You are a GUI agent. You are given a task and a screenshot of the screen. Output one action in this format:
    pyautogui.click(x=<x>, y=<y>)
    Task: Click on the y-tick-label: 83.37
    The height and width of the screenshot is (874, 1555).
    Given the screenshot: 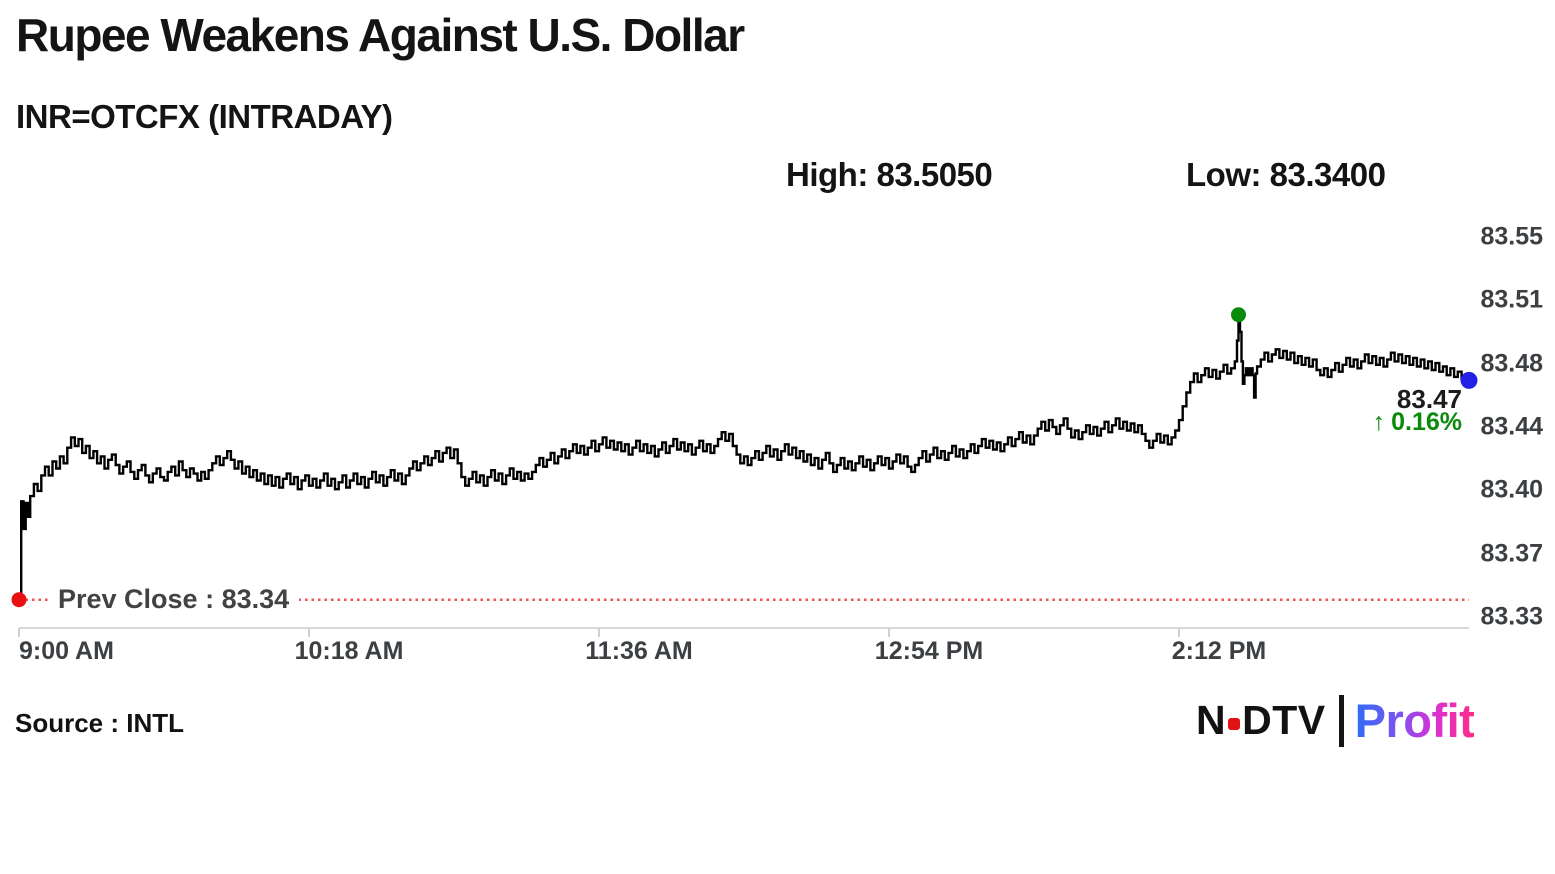 What is the action you would take?
    pyautogui.click(x=1511, y=553)
    